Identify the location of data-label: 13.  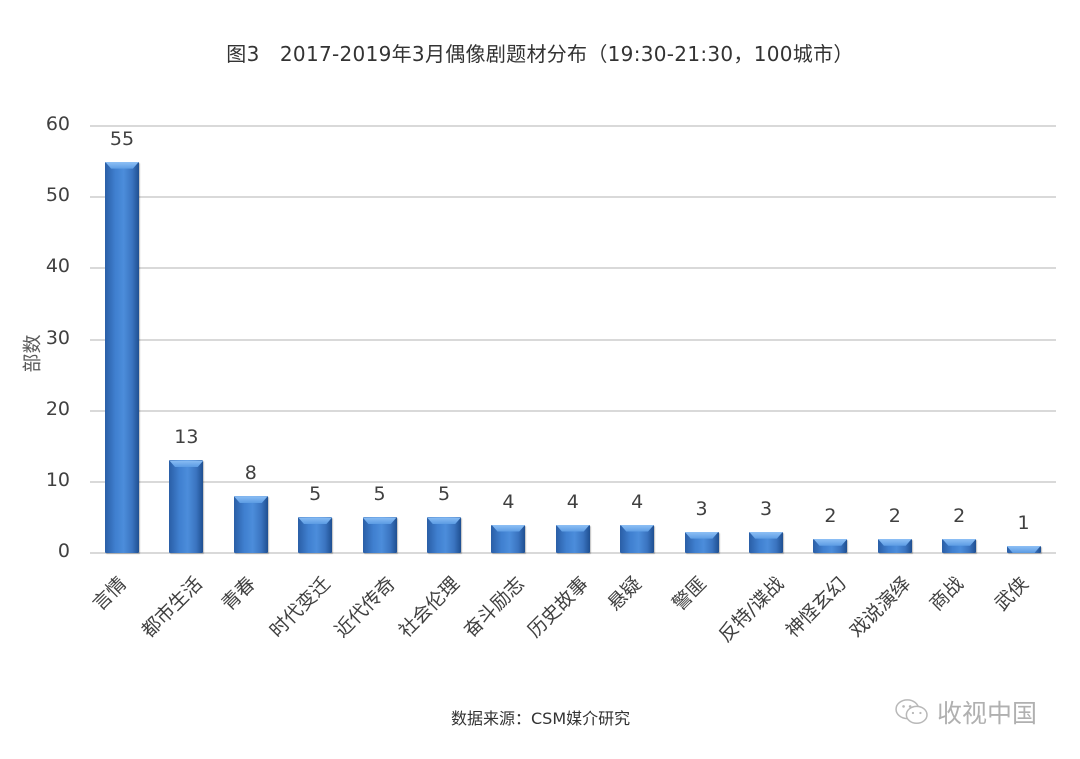
(186, 437).